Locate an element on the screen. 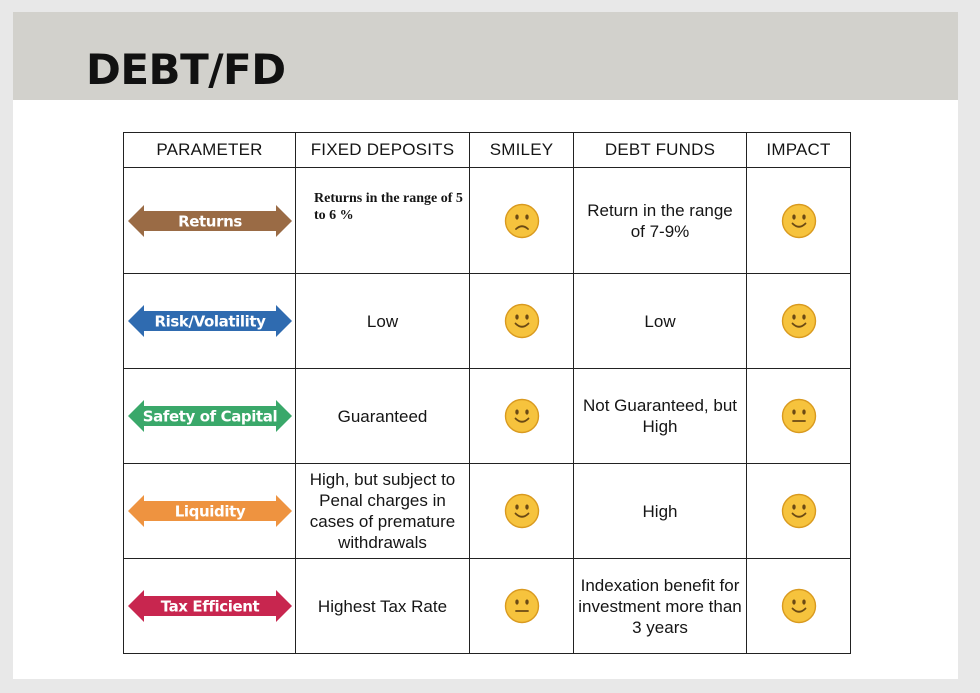 Image resolution: width=980 pixels, height=693 pixels. frown-face-icon is located at coordinates (521, 221).